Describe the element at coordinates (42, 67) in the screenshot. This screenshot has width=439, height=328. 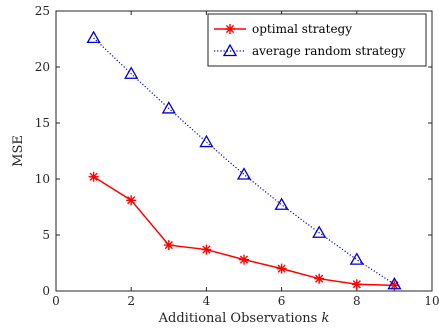
I see `y-tick-label: 20` at that location.